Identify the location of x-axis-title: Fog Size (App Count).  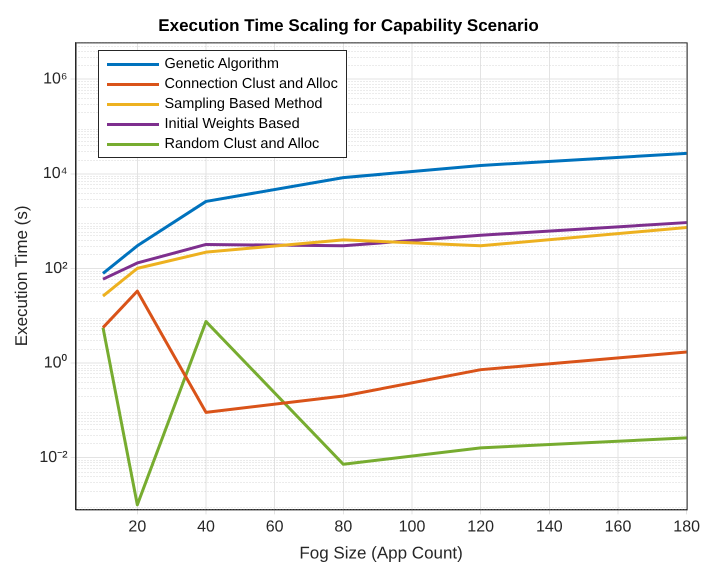
(381, 552).